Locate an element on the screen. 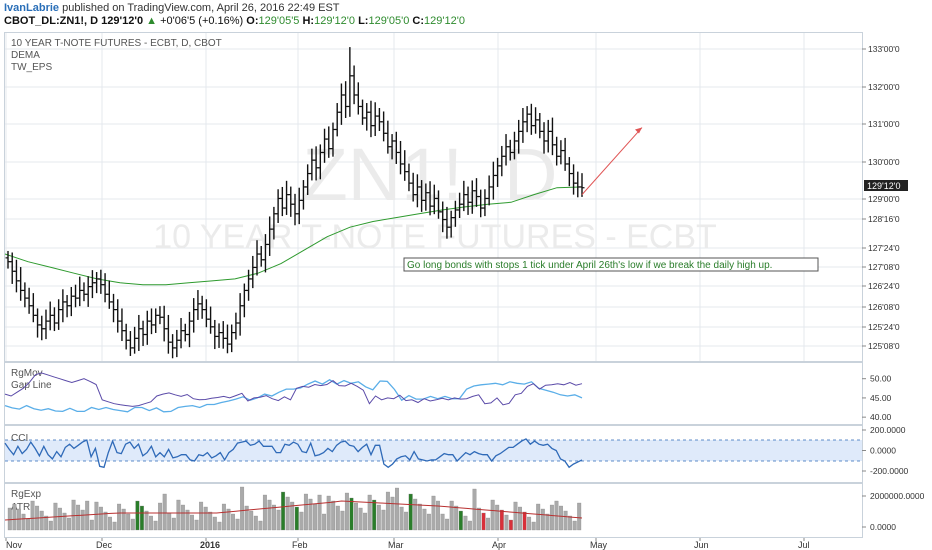  projection-line is located at coordinates (612, 161).